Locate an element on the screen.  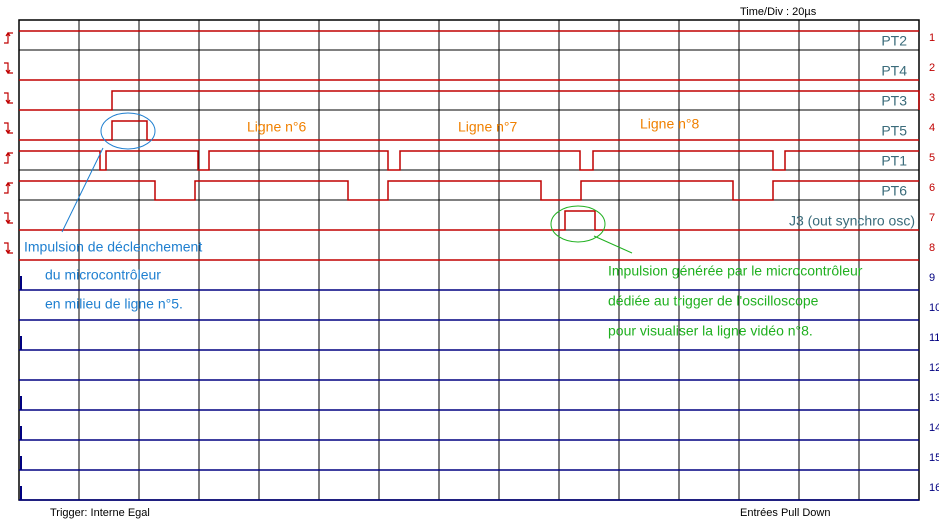
channel-name: J3 (out synchro osc) is located at coordinates (852, 221).